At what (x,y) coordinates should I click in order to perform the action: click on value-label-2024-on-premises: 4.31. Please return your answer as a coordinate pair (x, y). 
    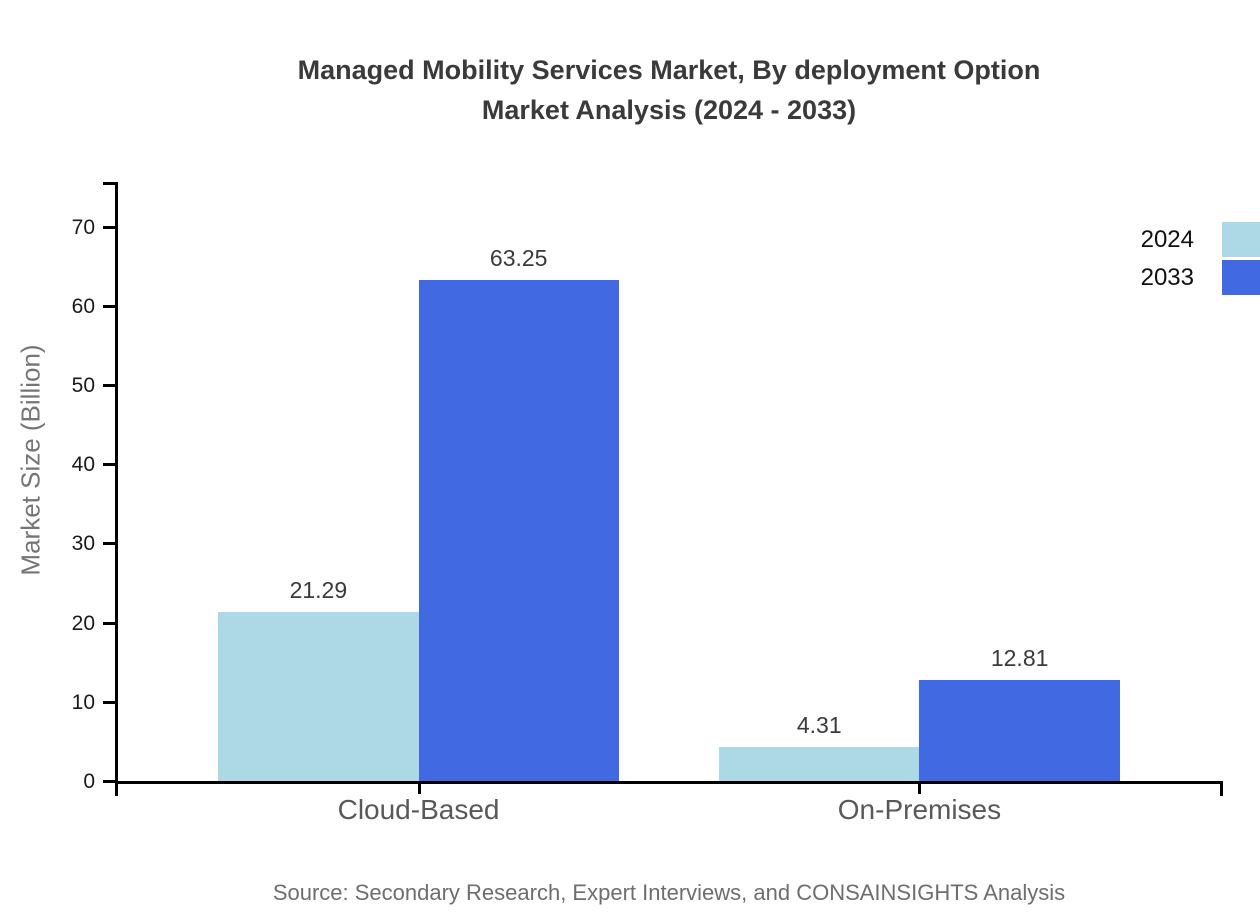
    Looking at the image, I should click on (819, 724).